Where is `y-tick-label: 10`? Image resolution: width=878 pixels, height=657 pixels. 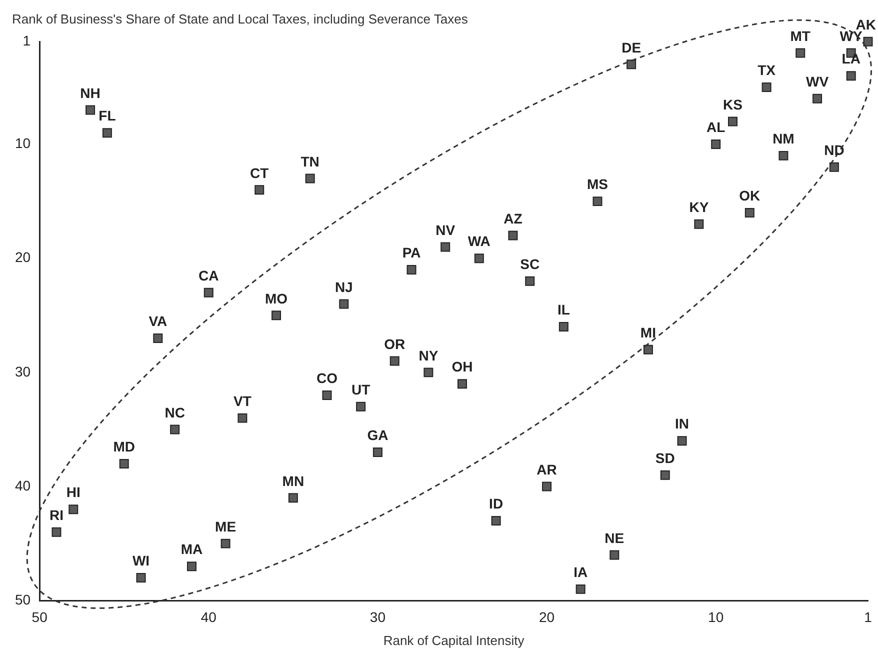
y-tick-label: 10 is located at coordinates (22, 143).